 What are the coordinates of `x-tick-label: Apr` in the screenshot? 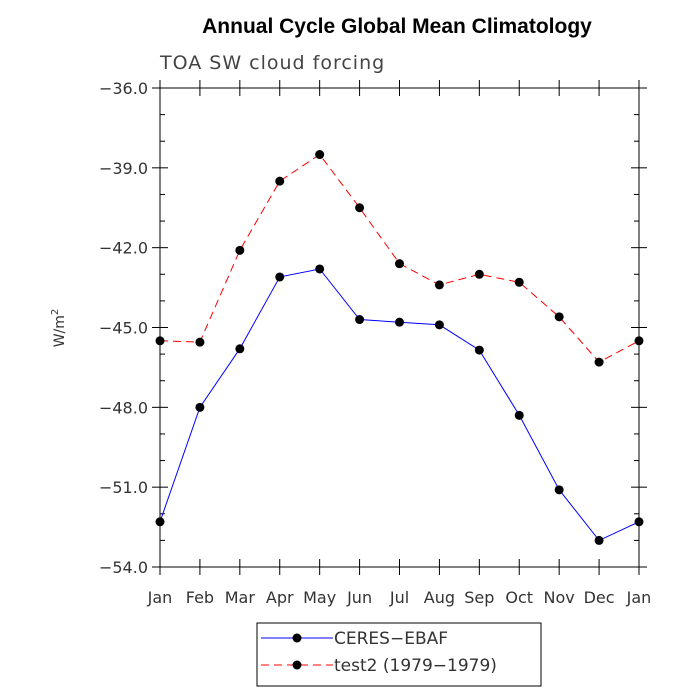 It's located at (280, 597).